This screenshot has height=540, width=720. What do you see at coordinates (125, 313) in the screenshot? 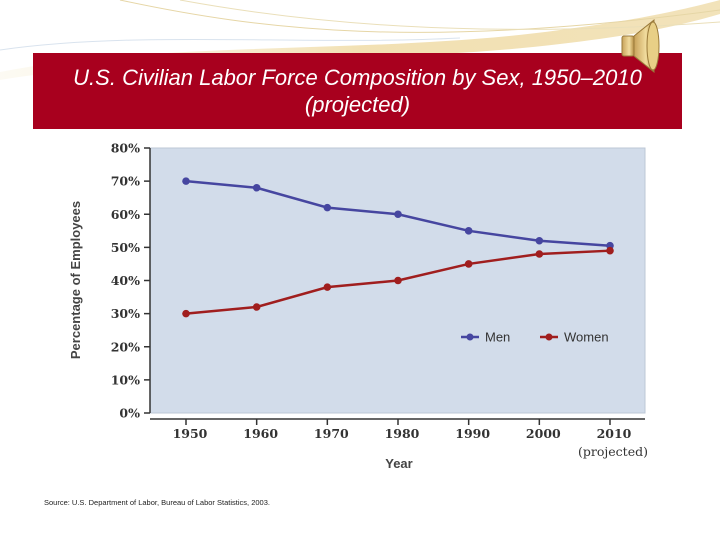
I see `y-tick-label: 30%` at bounding box center [125, 313].